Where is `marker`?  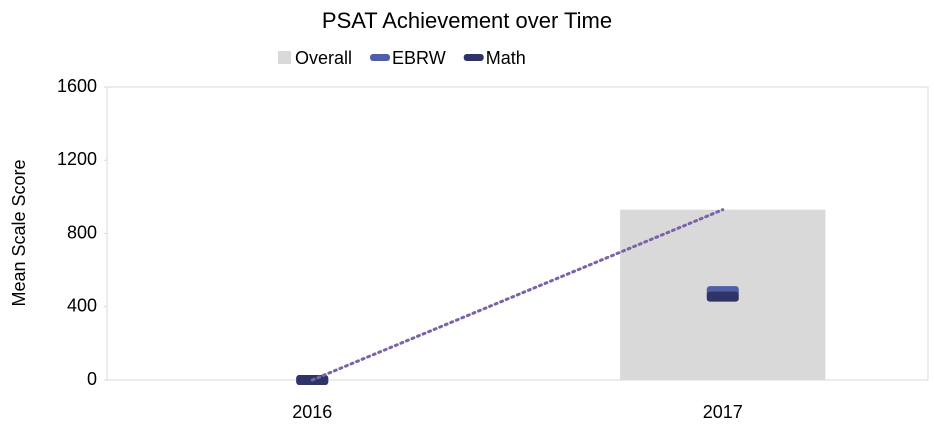
marker is located at coordinates (722, 296).